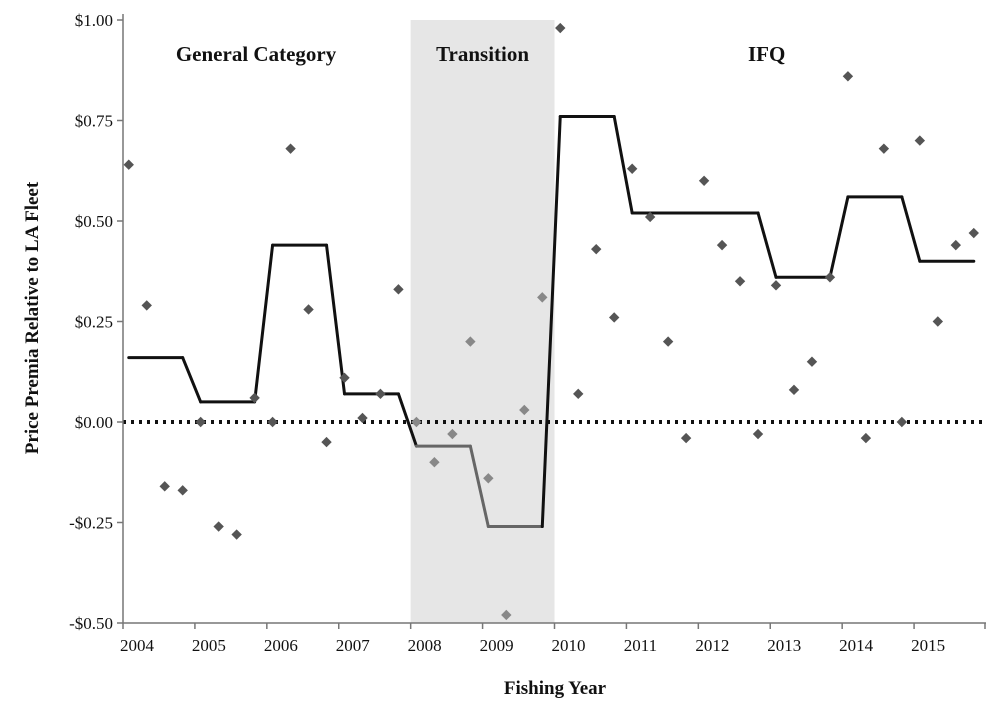 This screenshot has height=708, width=1000. I want to click on x-tick-label: 2008, so click(425, 645).